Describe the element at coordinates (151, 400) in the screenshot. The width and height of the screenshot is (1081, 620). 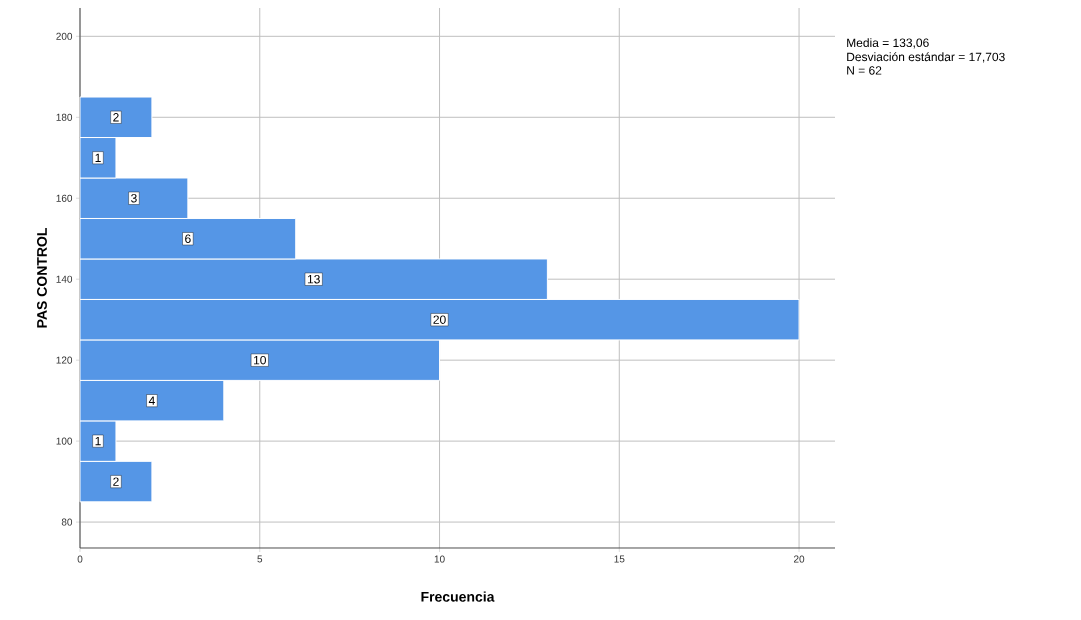
I see `data-label: 4` at that location.